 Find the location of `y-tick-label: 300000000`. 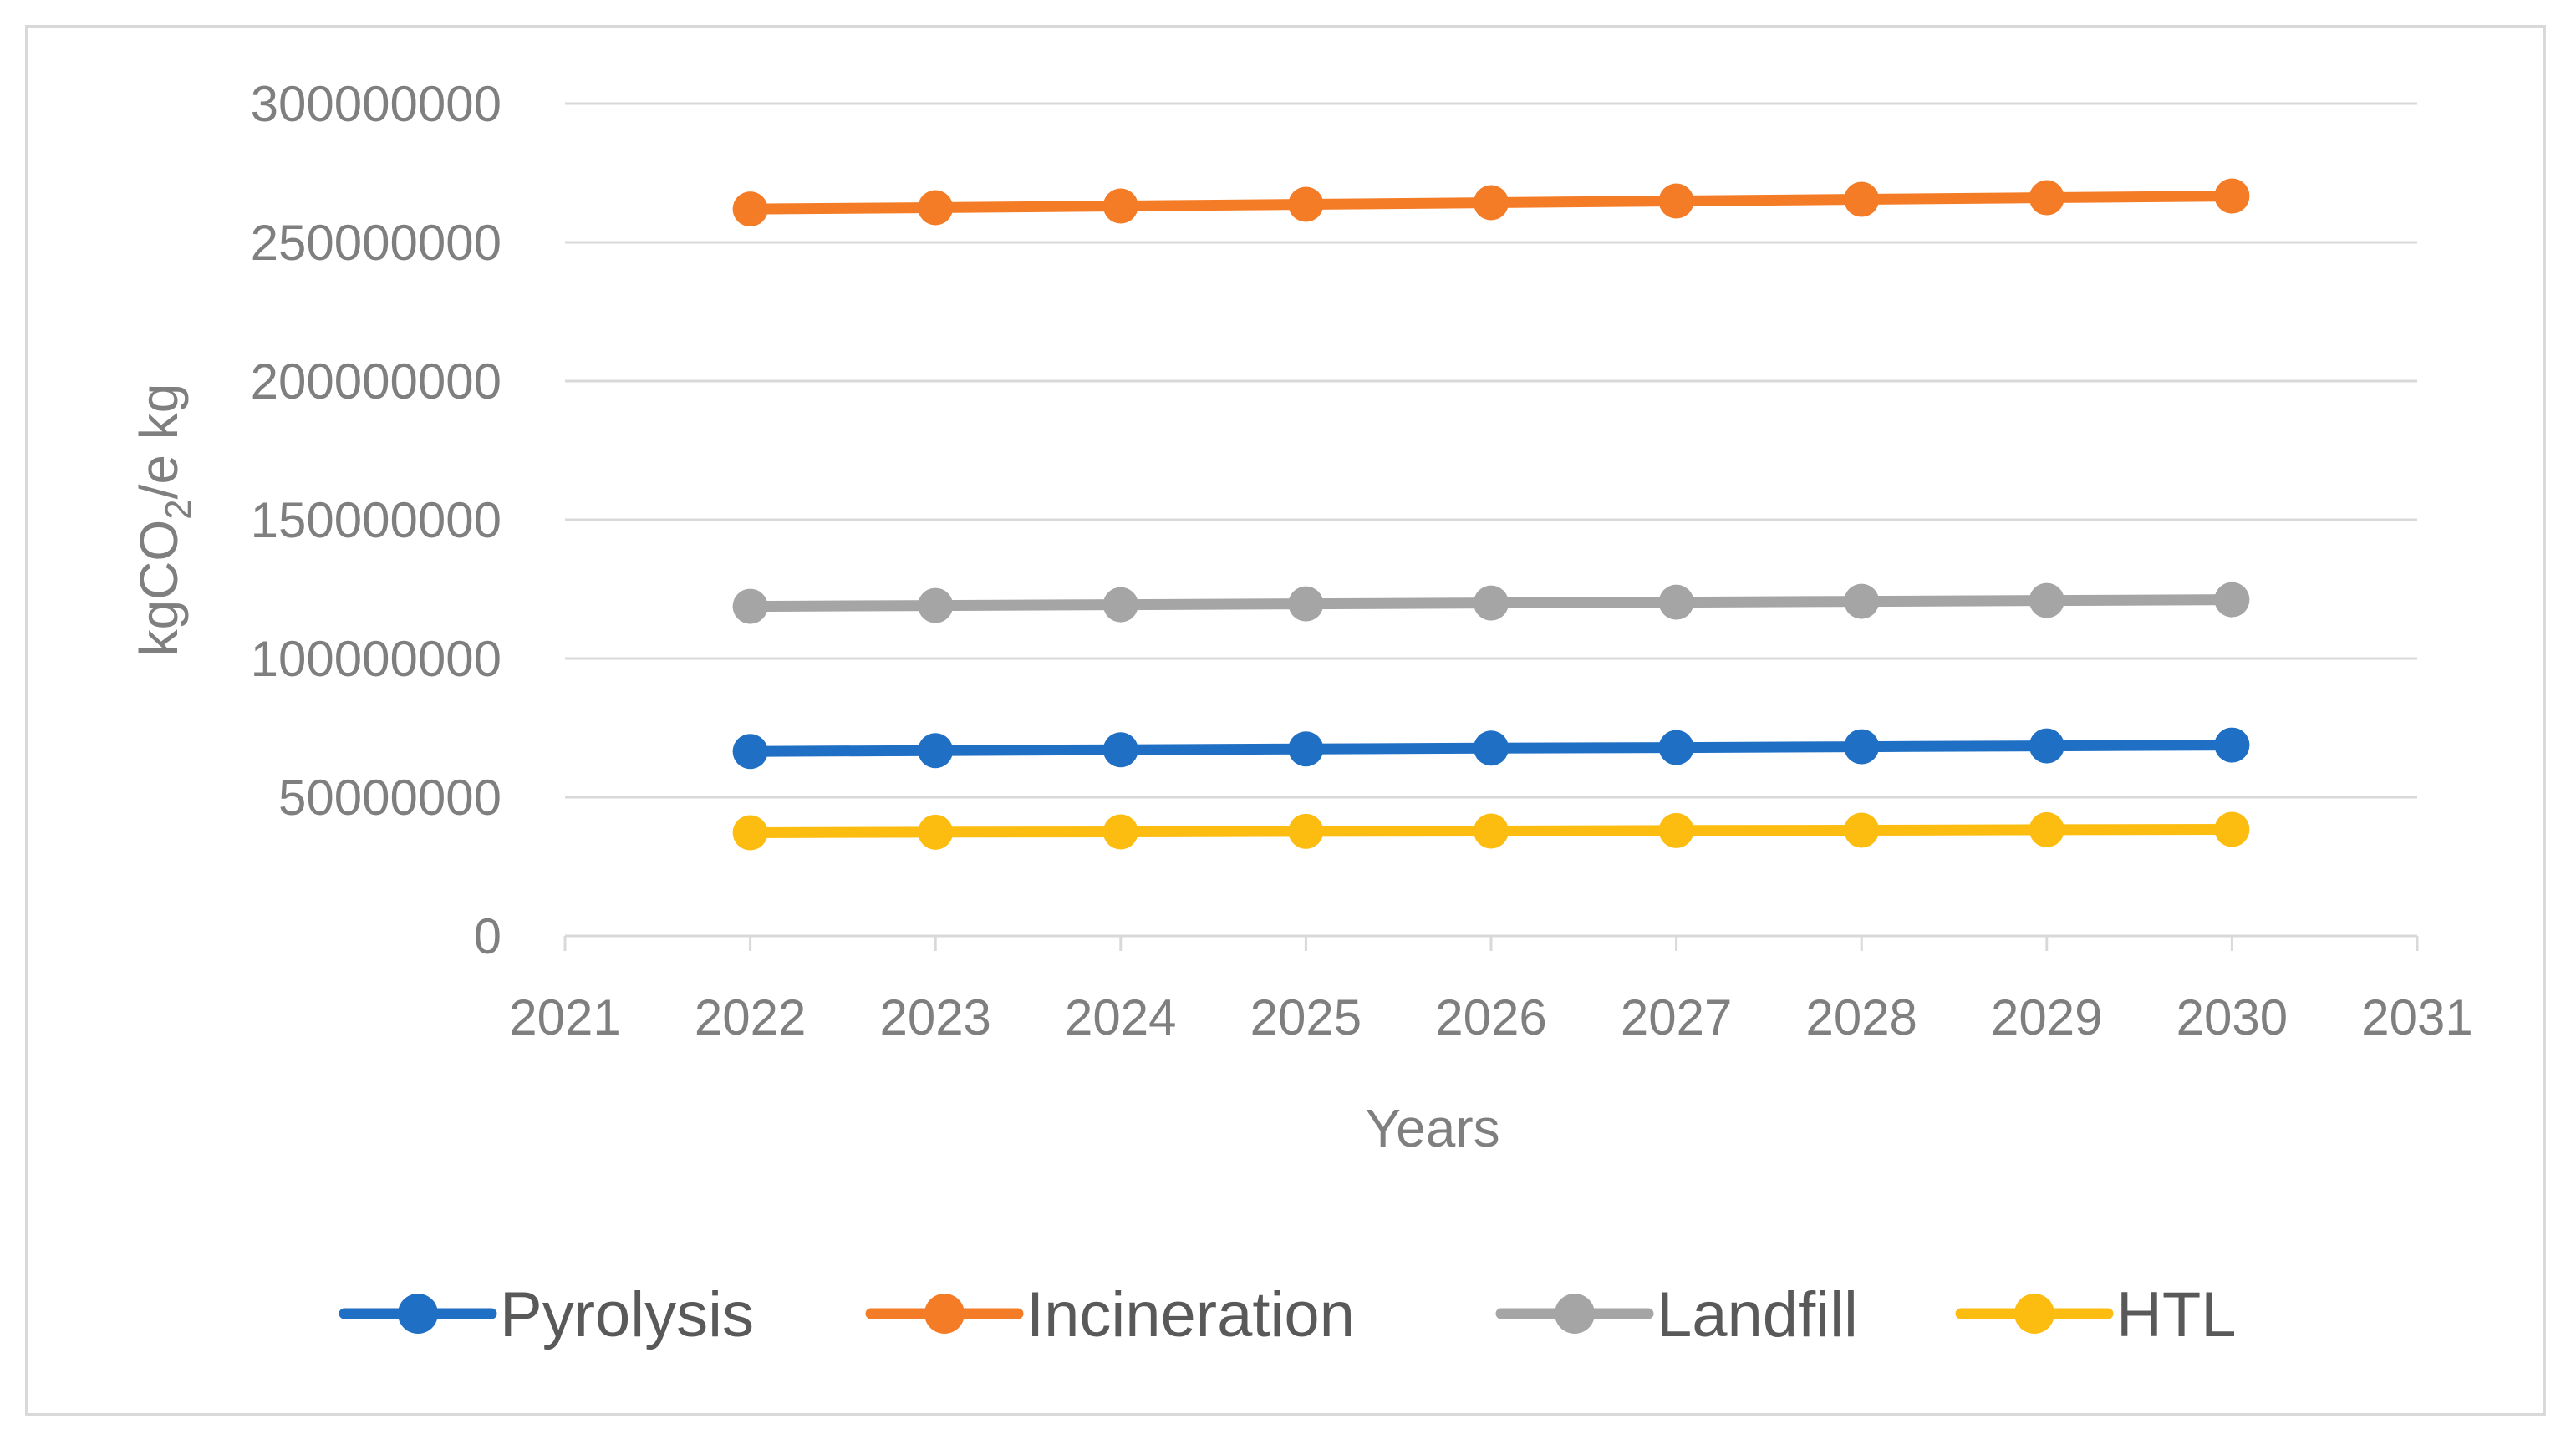

y-tick-label: 300000000 is located at coordinates (376, 104).